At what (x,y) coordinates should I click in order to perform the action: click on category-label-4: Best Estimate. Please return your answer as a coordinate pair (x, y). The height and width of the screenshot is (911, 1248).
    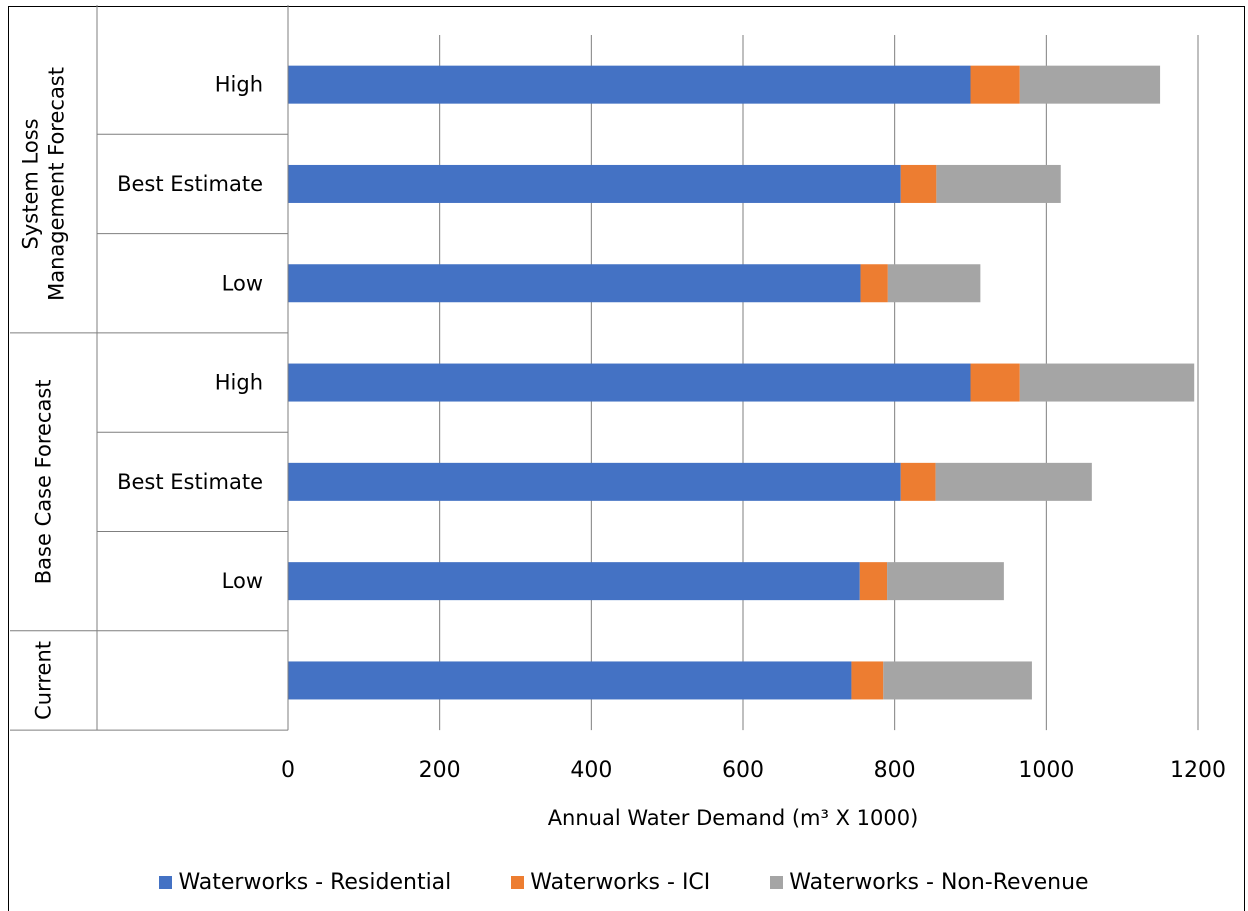
    Looking at the image, I should click on (190, 482).